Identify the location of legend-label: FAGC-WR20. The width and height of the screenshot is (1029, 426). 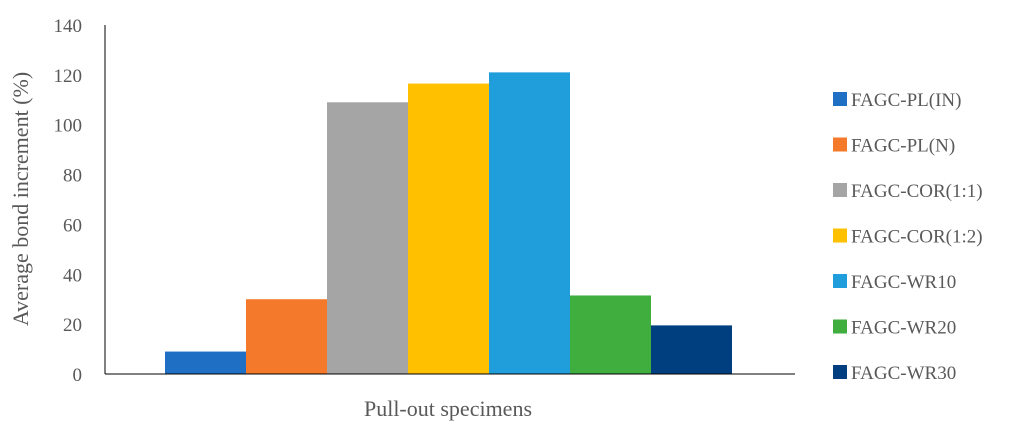
(903, 328).